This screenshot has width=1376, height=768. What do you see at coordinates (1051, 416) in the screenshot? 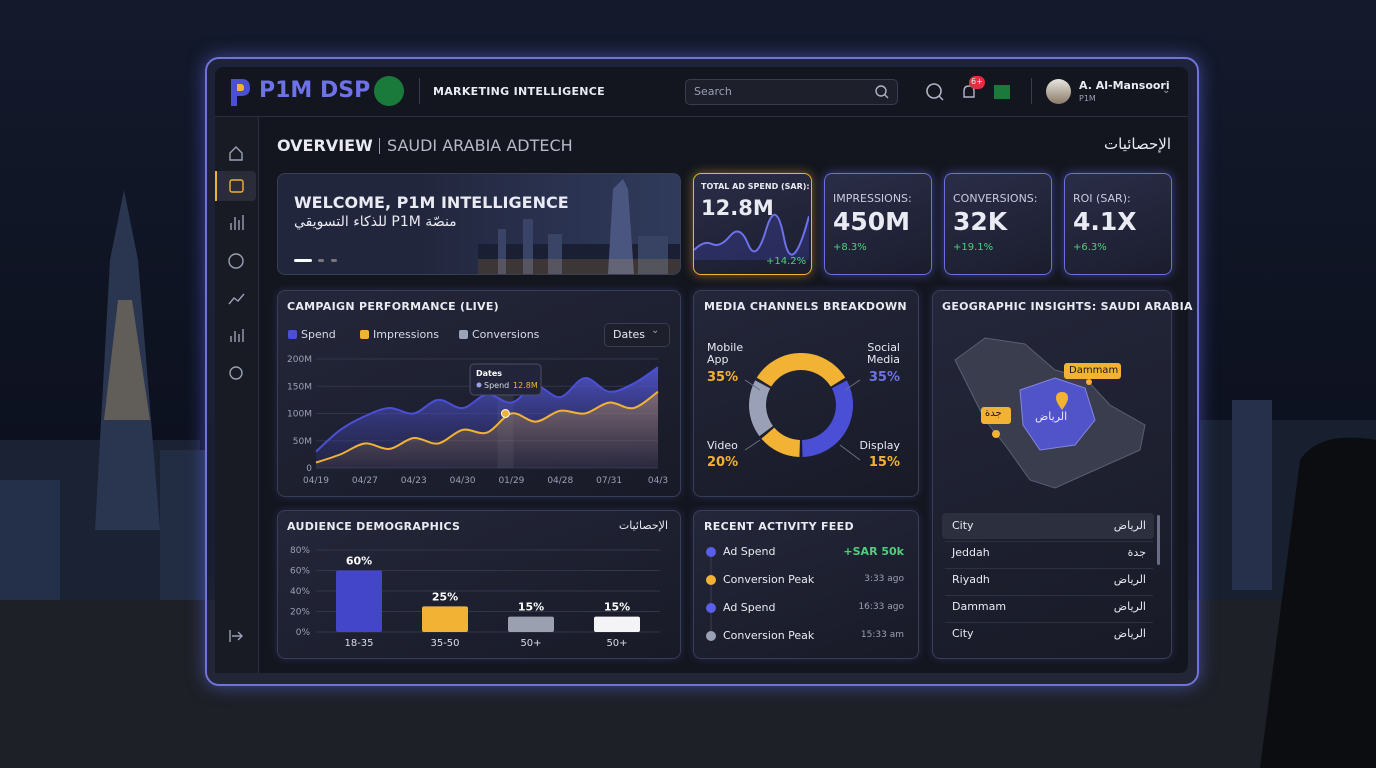
I see `map-label: الرياض` at bounding box center [1051, 416].